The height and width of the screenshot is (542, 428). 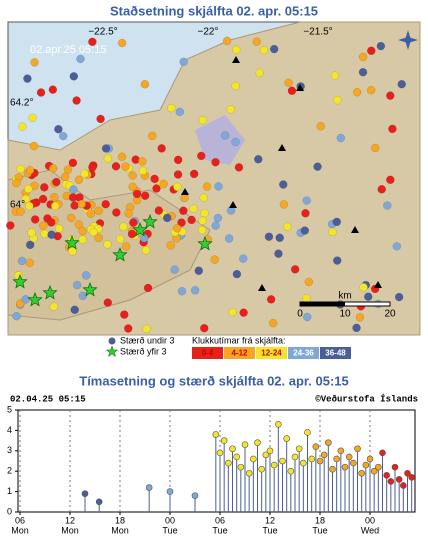 What do you see at coordinates (120, 530) in the screenshot?
I see `x-tick-day: Mon` at bounding box center [120, 530].